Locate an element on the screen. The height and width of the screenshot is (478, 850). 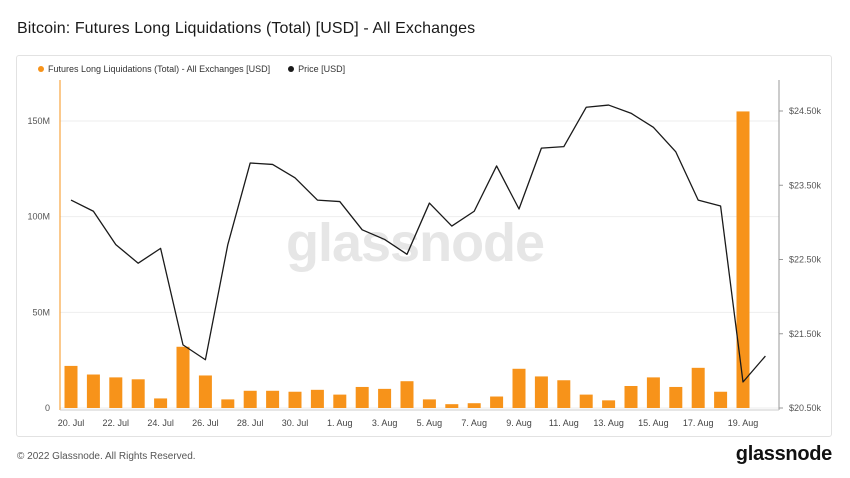
legend-dot-liquidations is located at coordinates (41, 69).